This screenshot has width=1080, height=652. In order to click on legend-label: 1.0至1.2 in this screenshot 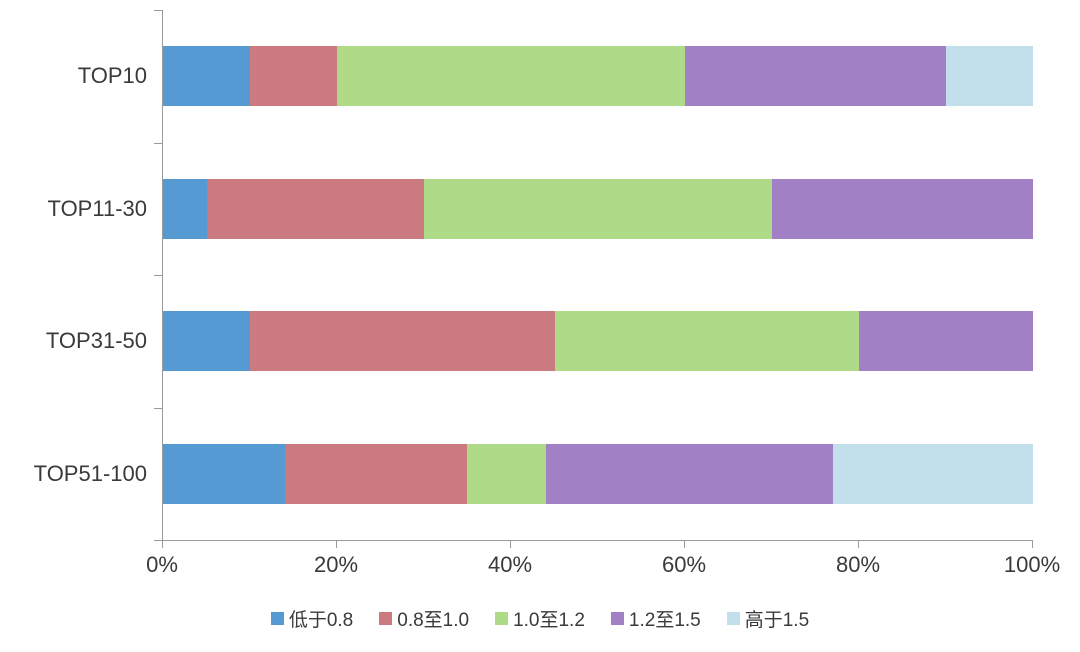, I will do `click(549, 620)`.